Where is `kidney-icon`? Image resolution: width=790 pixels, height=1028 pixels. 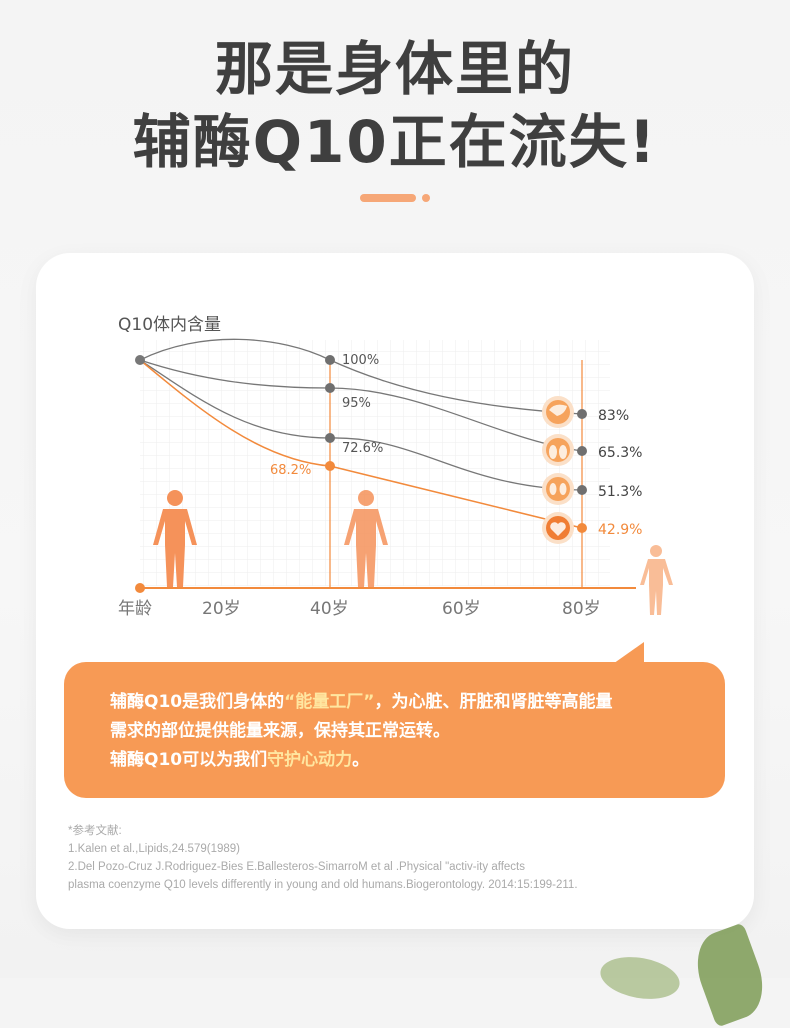
kidney-icon is located at coordinates (558, 489).